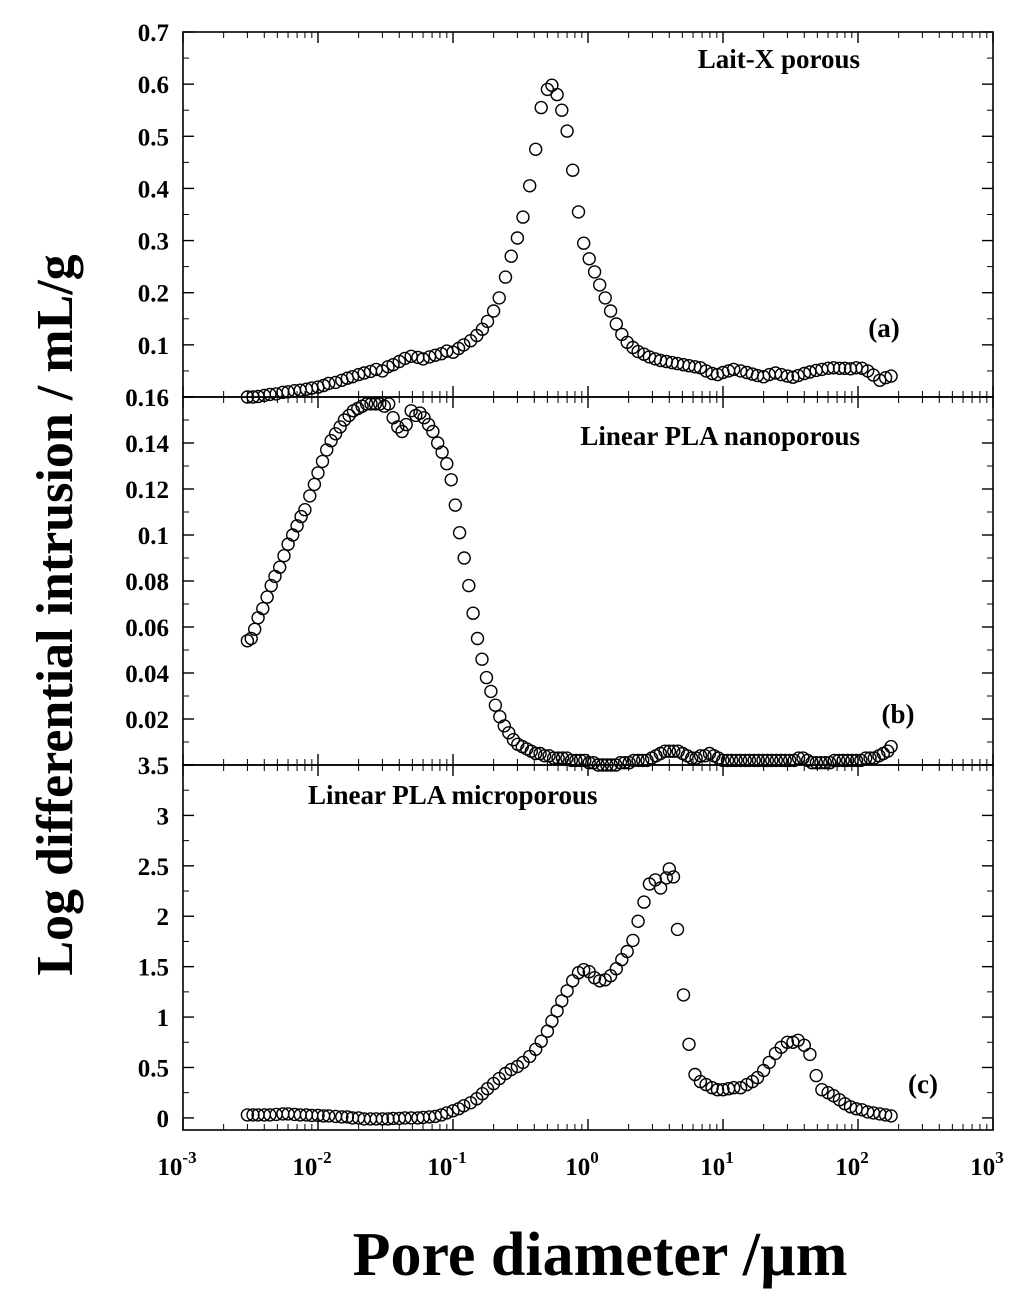 This screenshot has width=1024, height=1289. I want to click on y-tick-label-c: 1.5, so click(153, 968).